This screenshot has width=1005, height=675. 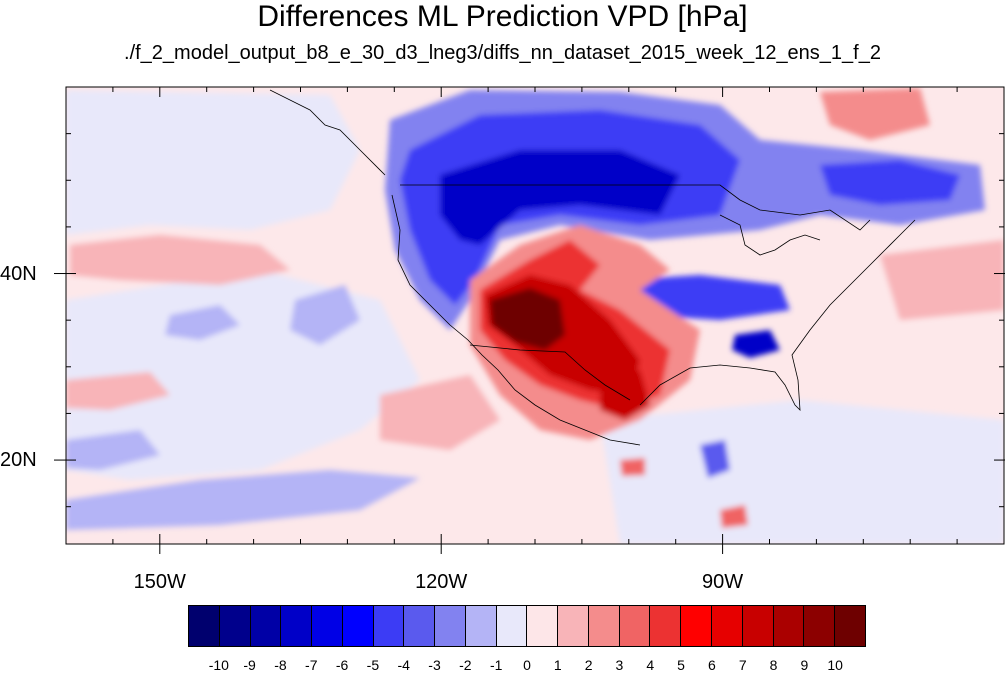 I want to click on alaska-panhandle, so click(x=327, y=132).